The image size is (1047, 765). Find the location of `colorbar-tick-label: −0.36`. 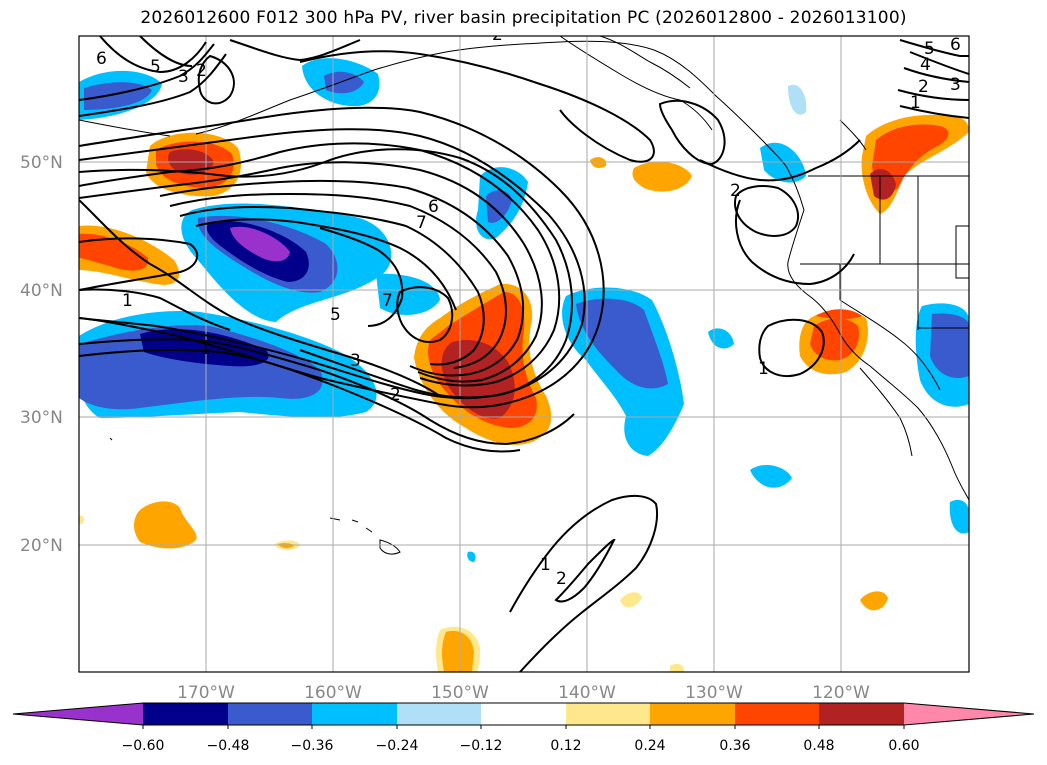

colorbar-tick-label: −0.36 is located at coordinates (312, 746).